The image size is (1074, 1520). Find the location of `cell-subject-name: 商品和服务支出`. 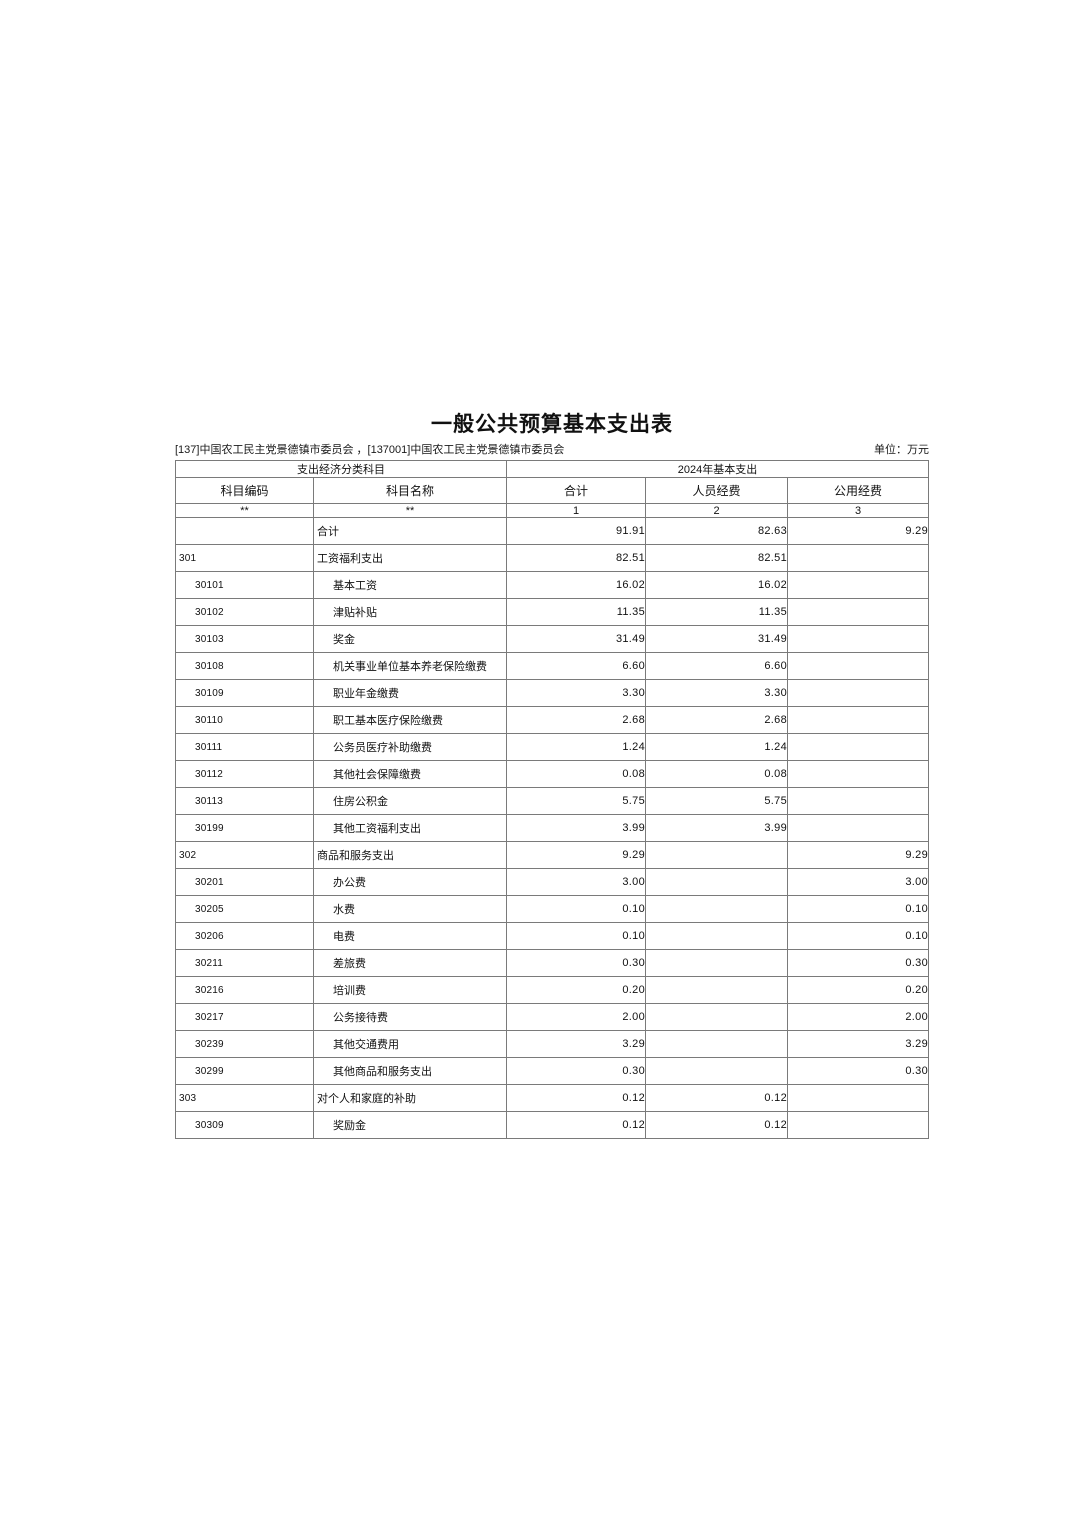

cell-subject-name: 商品和服务支出 is located at coordinates (410, 855).